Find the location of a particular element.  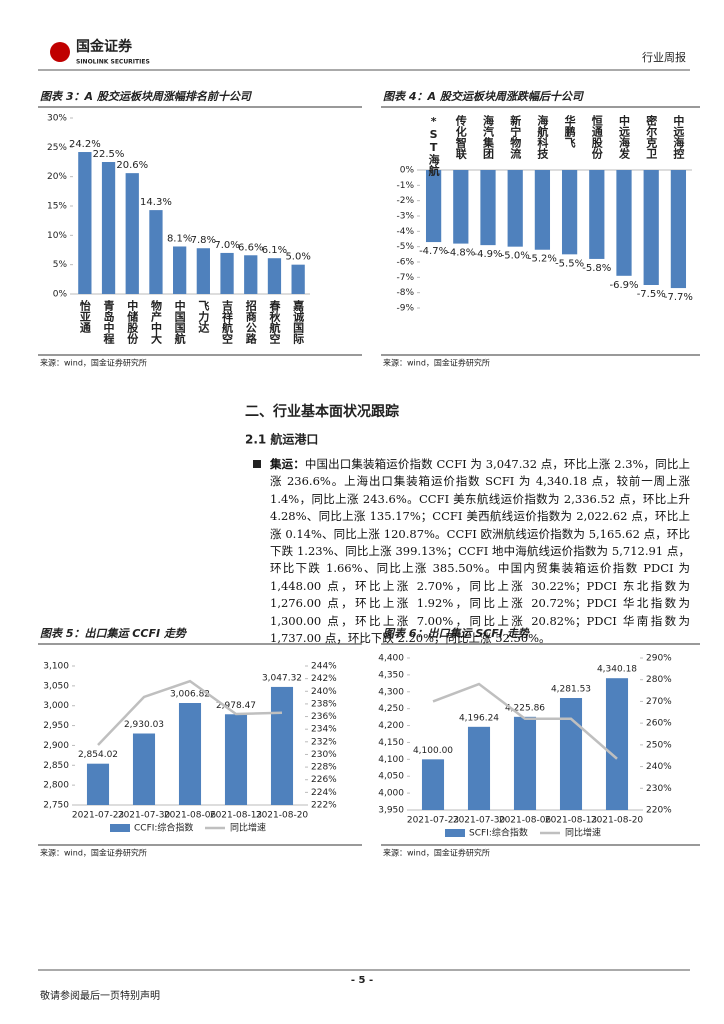

y-tick-label: 25% is located at coordinates (57, 148).